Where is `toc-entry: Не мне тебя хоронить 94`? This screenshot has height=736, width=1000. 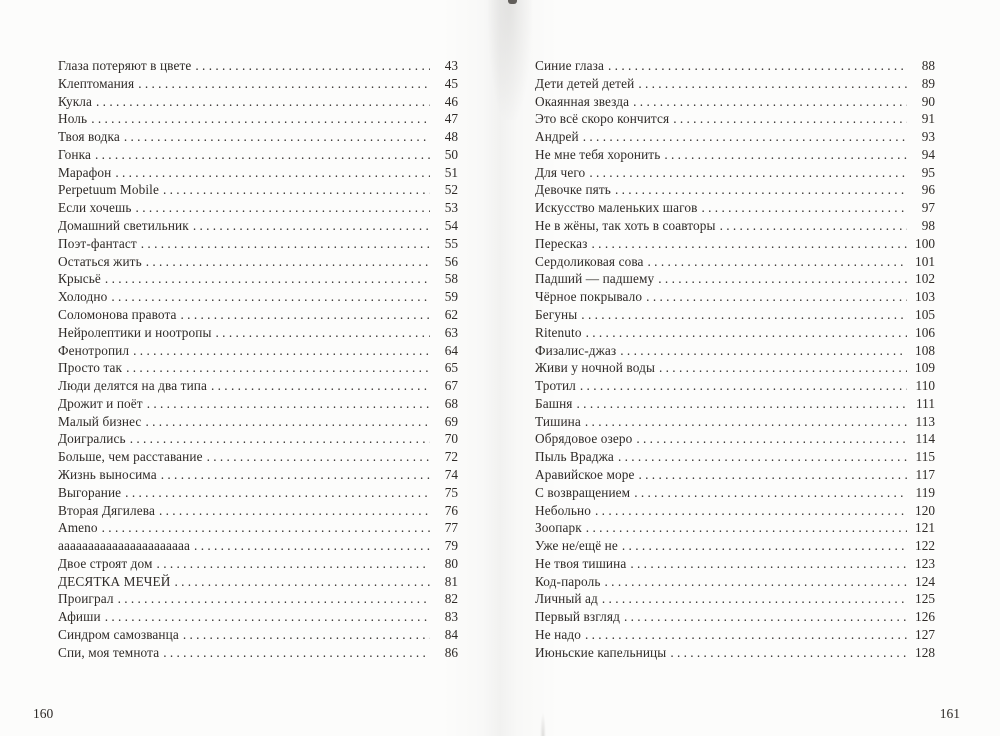 toc-entry: Не мне тебя хоронить 94 is located at coordinates (735, 155).